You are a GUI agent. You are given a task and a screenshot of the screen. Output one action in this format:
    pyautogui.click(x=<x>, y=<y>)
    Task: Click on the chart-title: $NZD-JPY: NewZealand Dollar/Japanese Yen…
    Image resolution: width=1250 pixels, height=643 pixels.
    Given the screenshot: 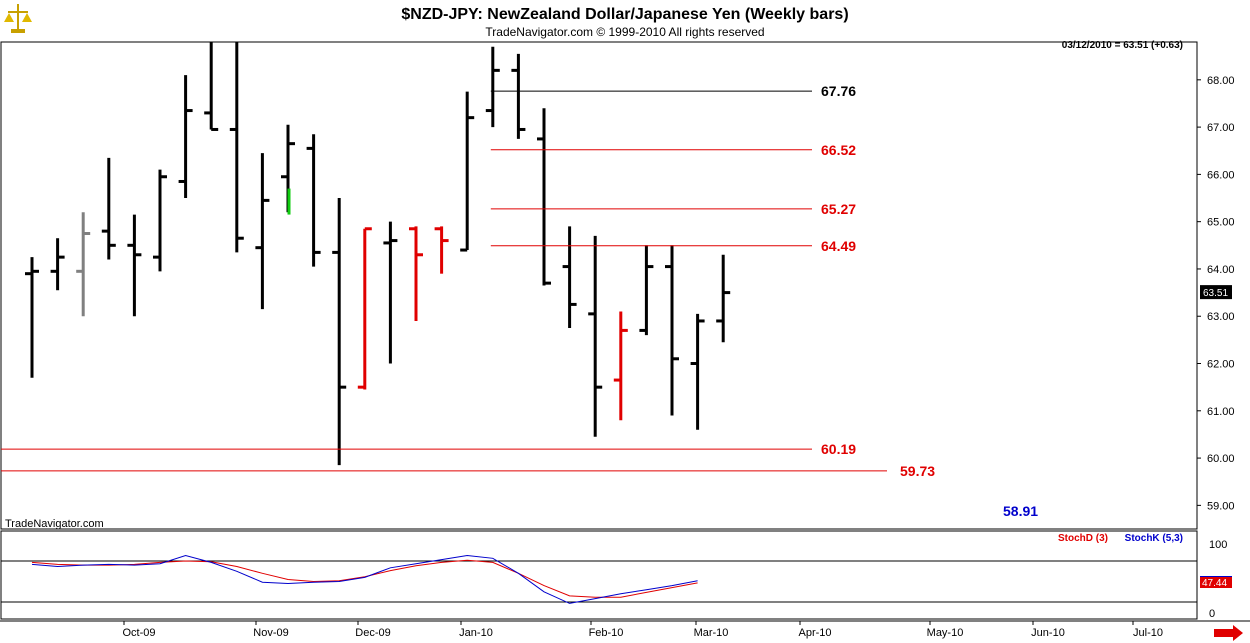 What is the action you would take?
    pyautogui.click(x=624, y=14)
    